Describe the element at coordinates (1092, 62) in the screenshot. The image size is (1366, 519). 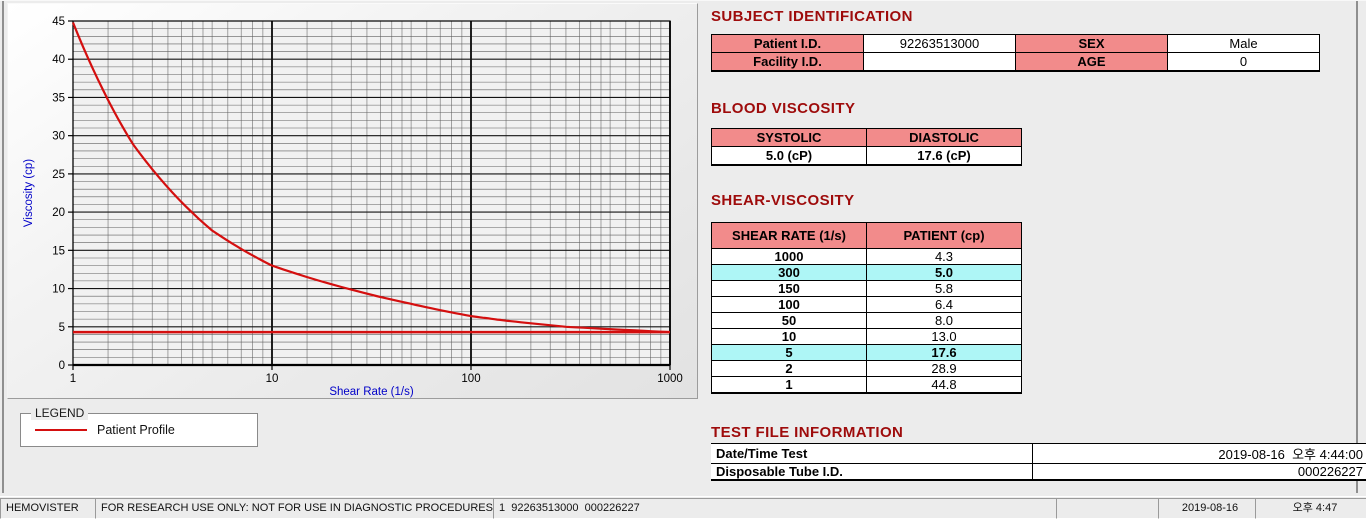
I see `subject-label-cell: AGE` at that location.